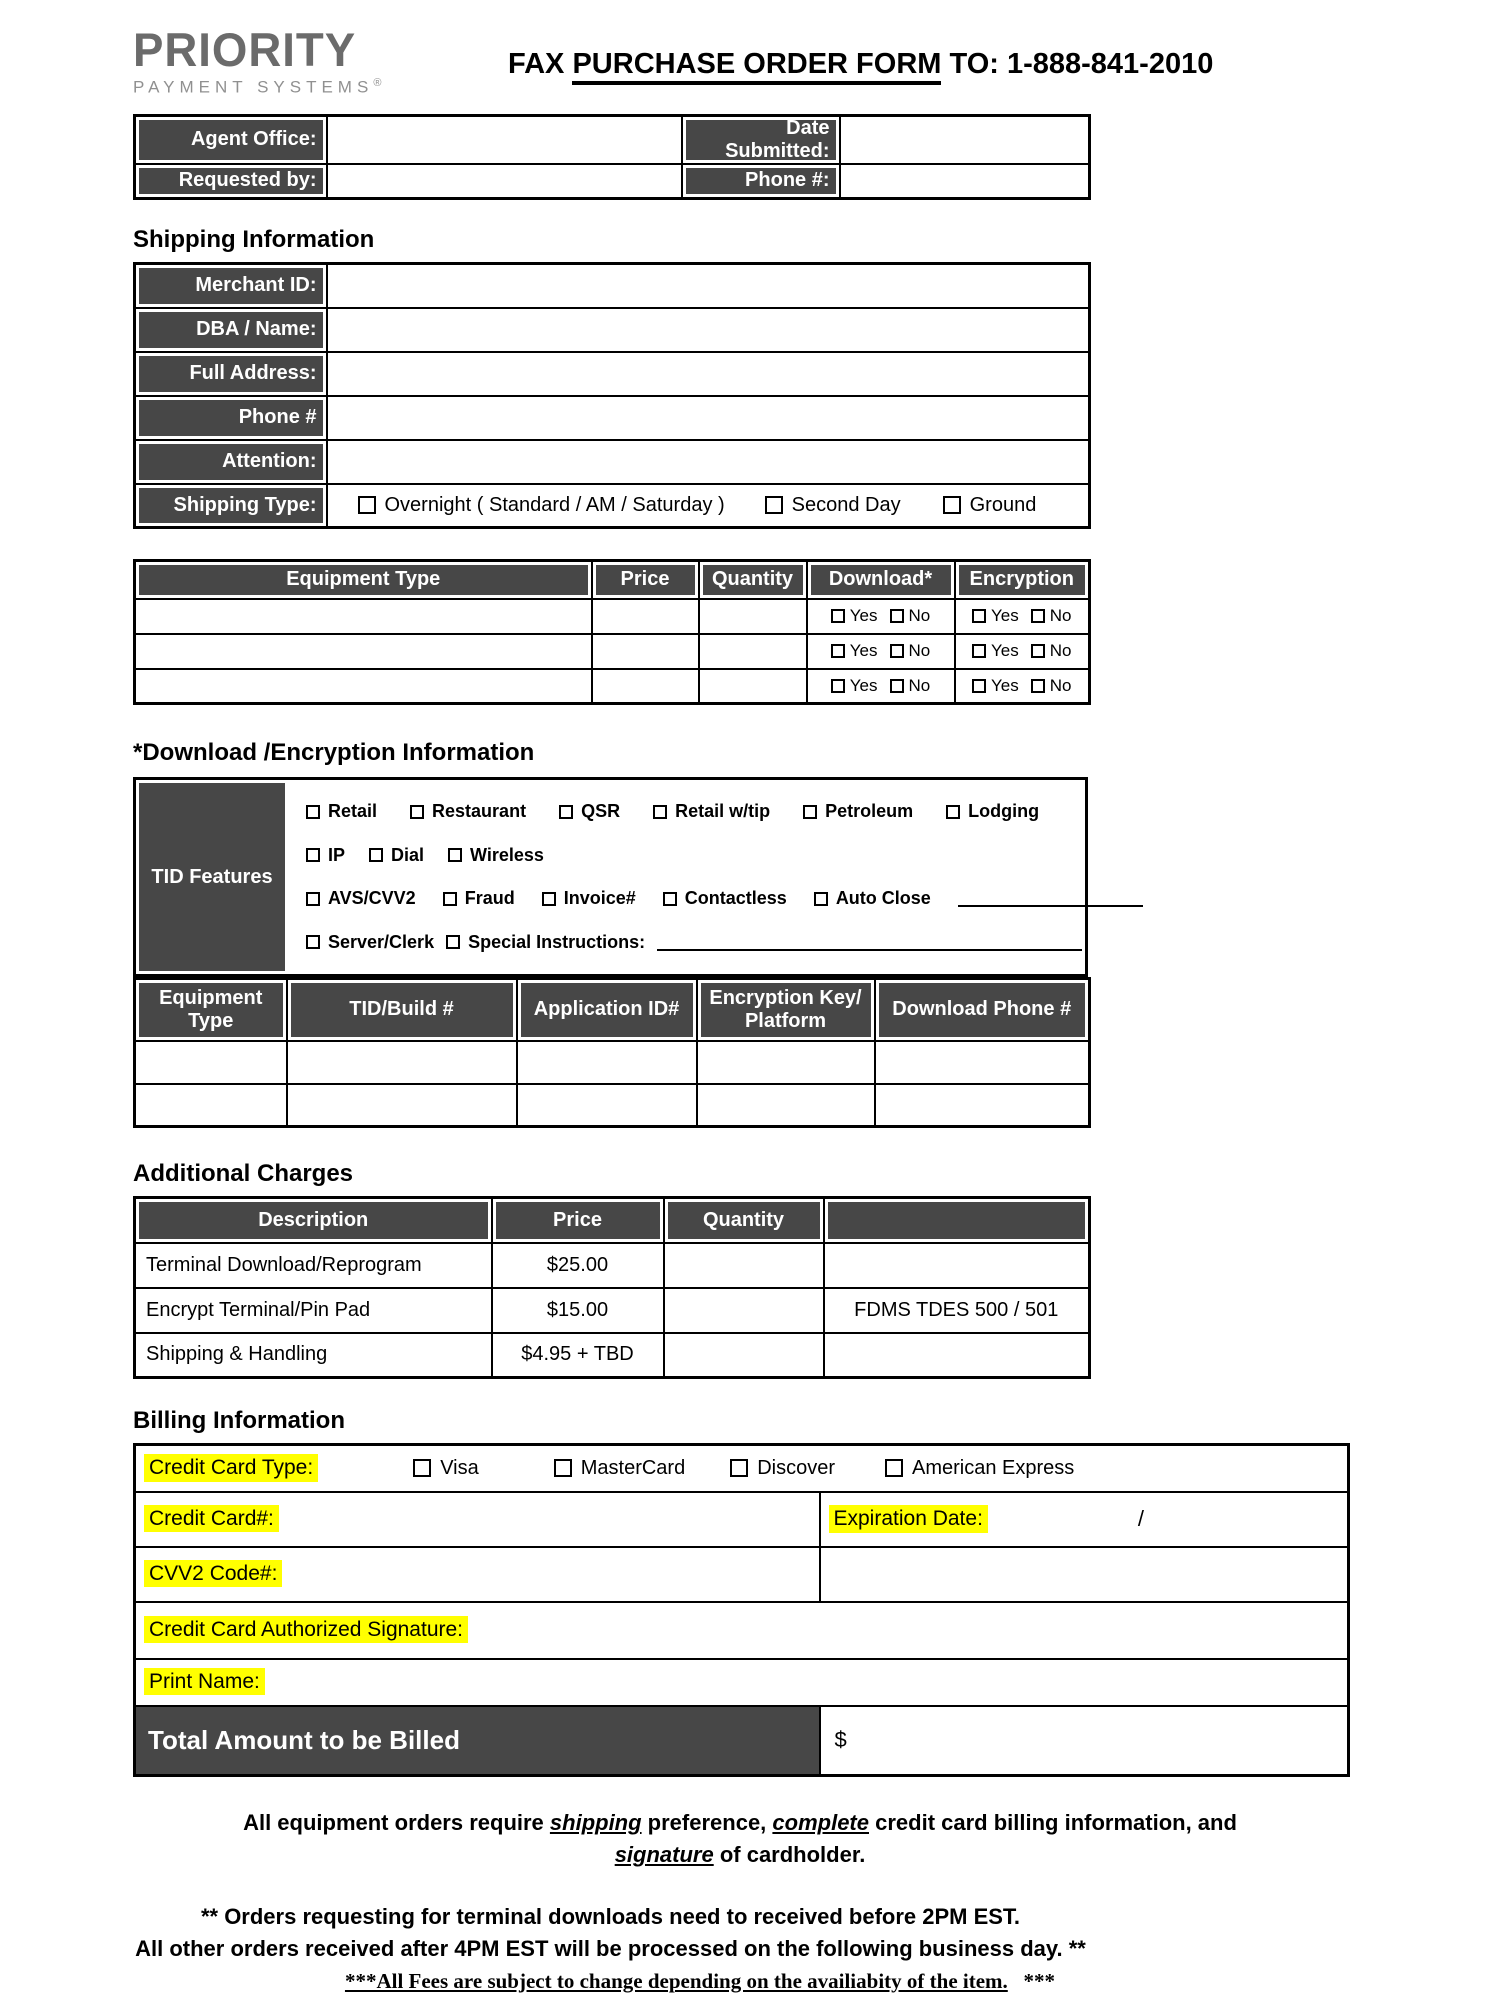 This screenshot has width=1500, height=1994. Describe the element at coordinates (376, 855) in the screenshot. I see `dial-checkbox` at that location.